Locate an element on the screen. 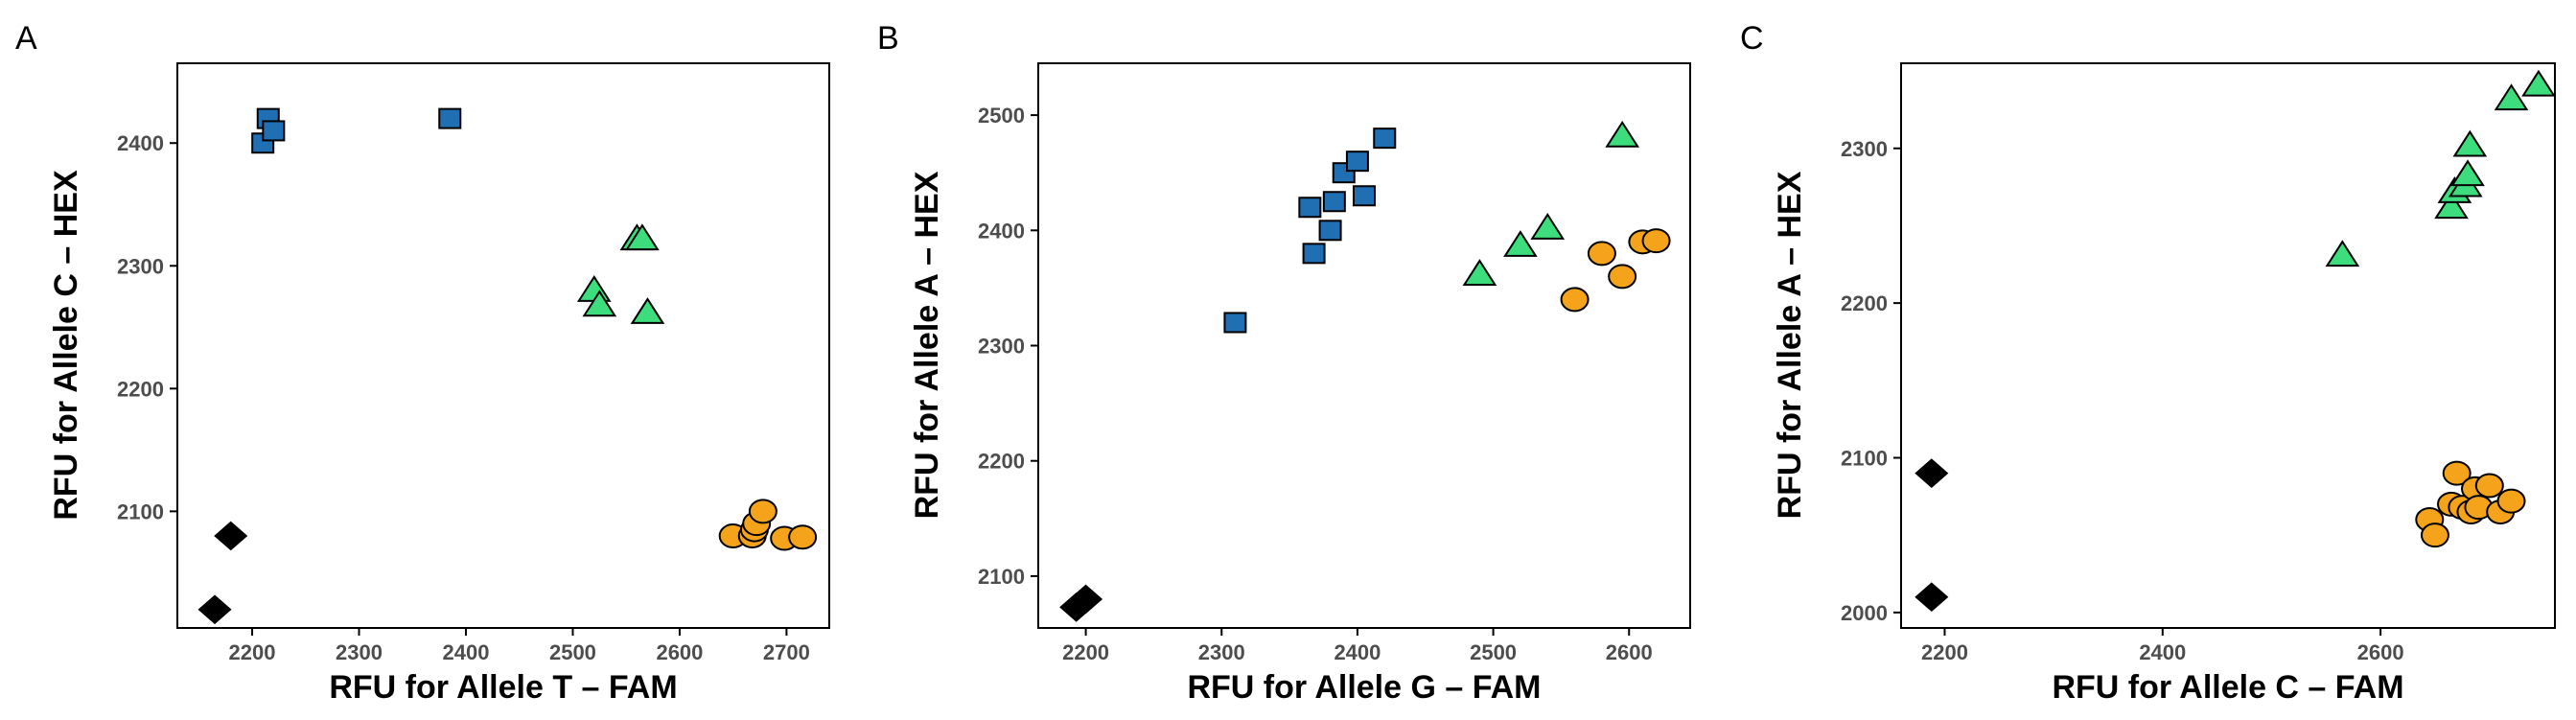 Image resolution: width=2576 pixels, height=720 pixels. panel-b-x-tick-label: 2600 is located at coordinates (1630, 652).